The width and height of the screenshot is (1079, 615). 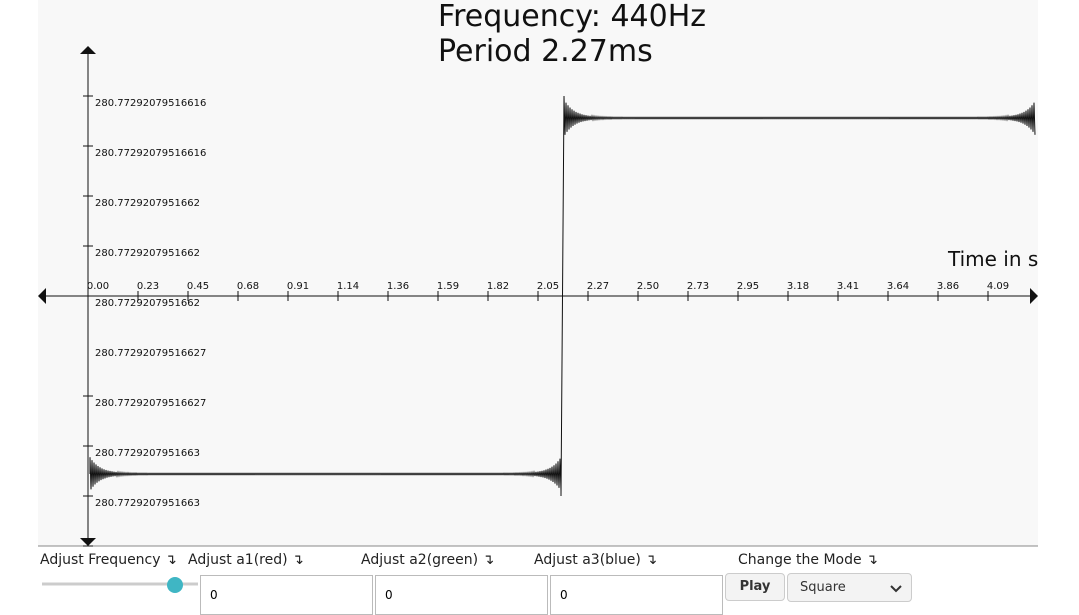 I want to click on x-tick-label: 0.91, so click(x=298, y=286).